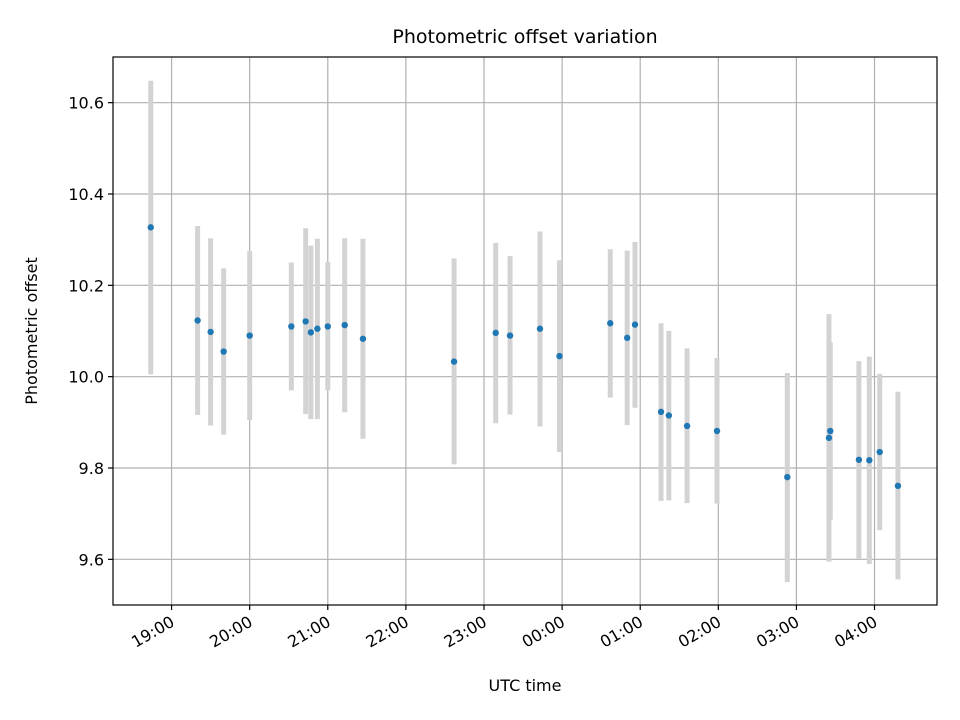 Image resolution: width=960 pixels, height=720 pixels. Describe the element at coordinates (86, 285) in the screenshot. I see `y-tick-label: 10.2` at that location.